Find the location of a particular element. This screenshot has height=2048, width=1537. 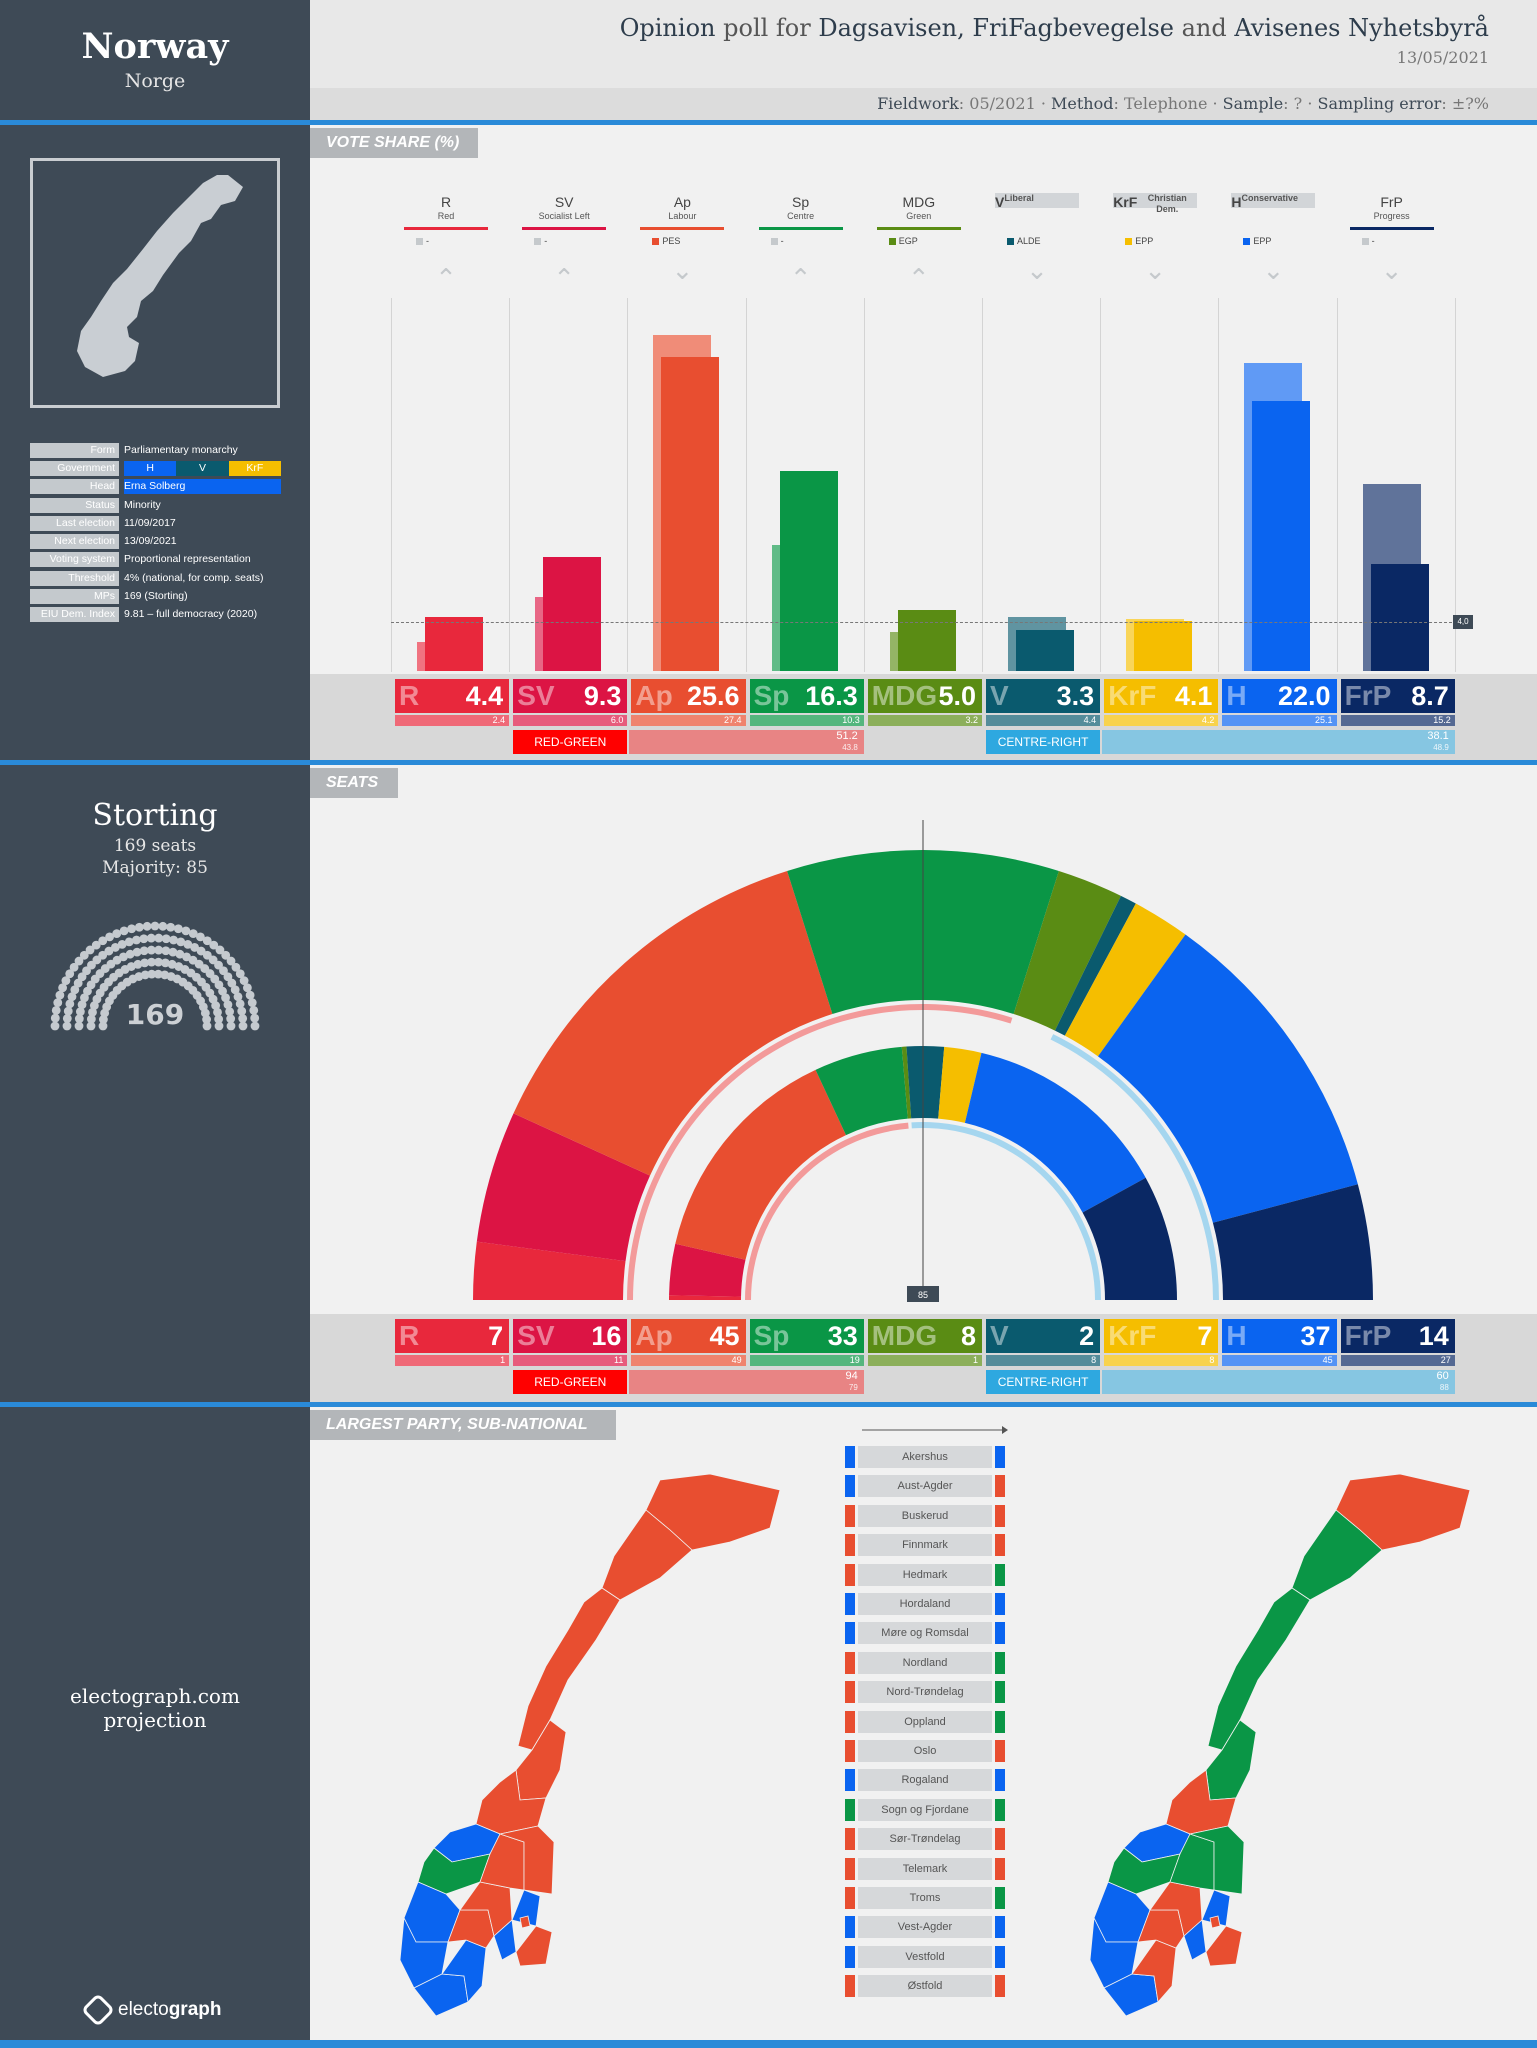

party-abbrev: R is located at coordinates (446, 202).